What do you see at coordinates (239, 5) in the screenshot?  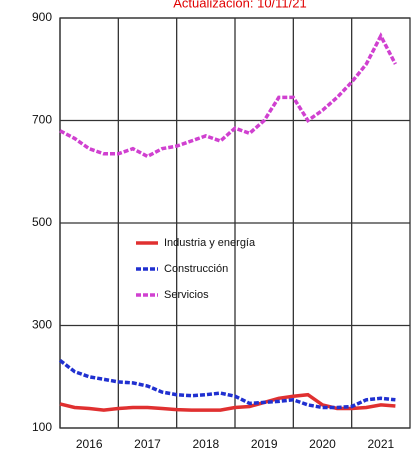 I see `chart-title: Actualización: 10/11/21` at bounding box center [239, 5].